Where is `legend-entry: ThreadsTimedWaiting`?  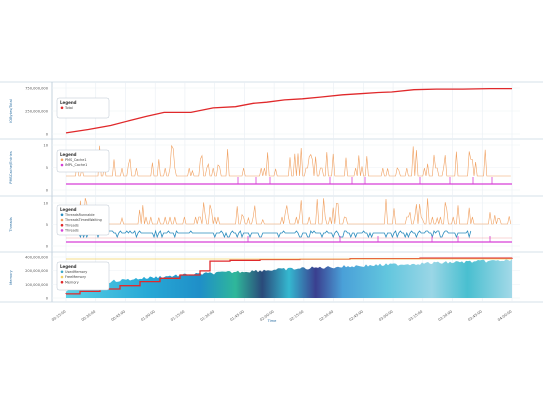
legend-entry: ThreadsTimedWaiting is located at coordinates (83, 220).